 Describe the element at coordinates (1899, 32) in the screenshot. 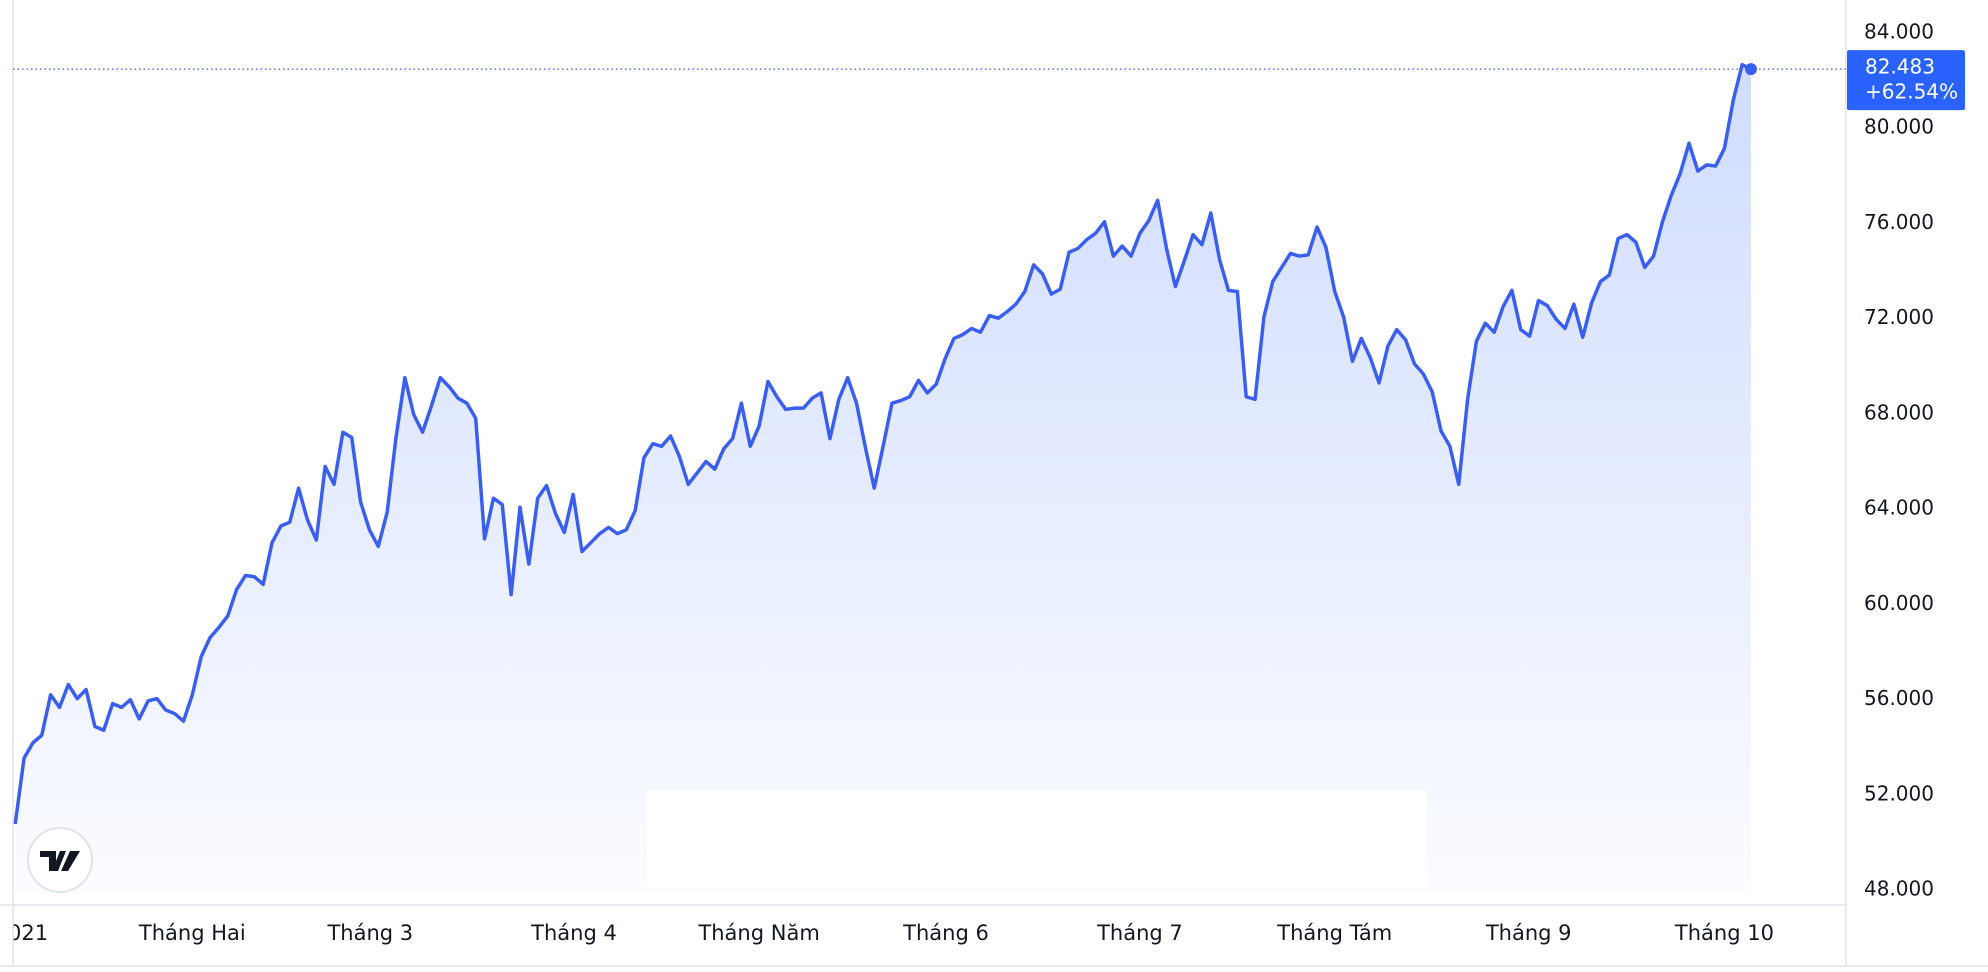

I see `y-tick-label: 84.000` at that location.